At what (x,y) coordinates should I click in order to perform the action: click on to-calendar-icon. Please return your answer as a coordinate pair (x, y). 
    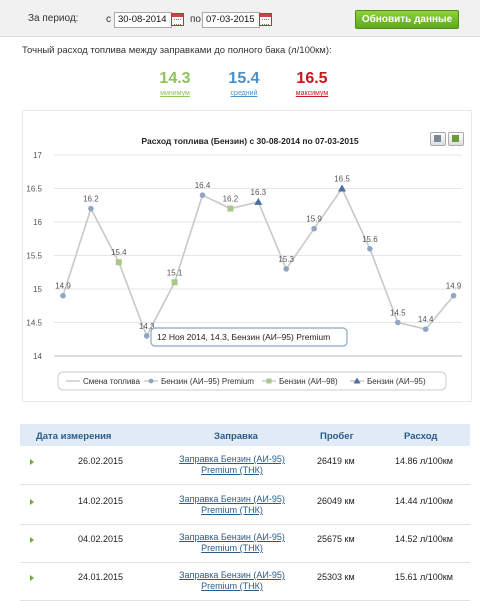
    Looking at the image, I should click on (265, 19).